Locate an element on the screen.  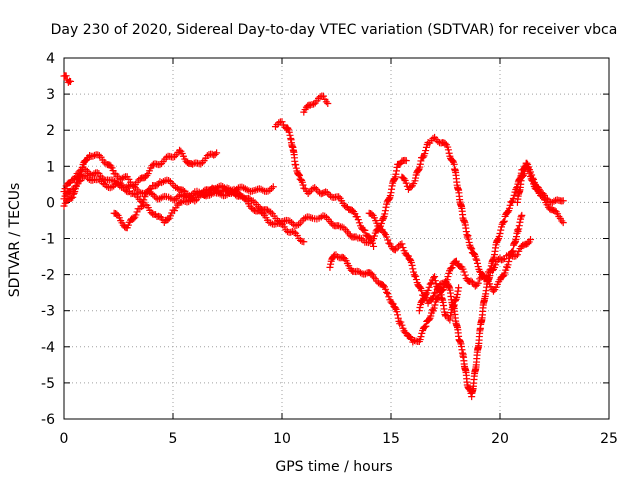
series-s4 is located at coordinates (260, 201).